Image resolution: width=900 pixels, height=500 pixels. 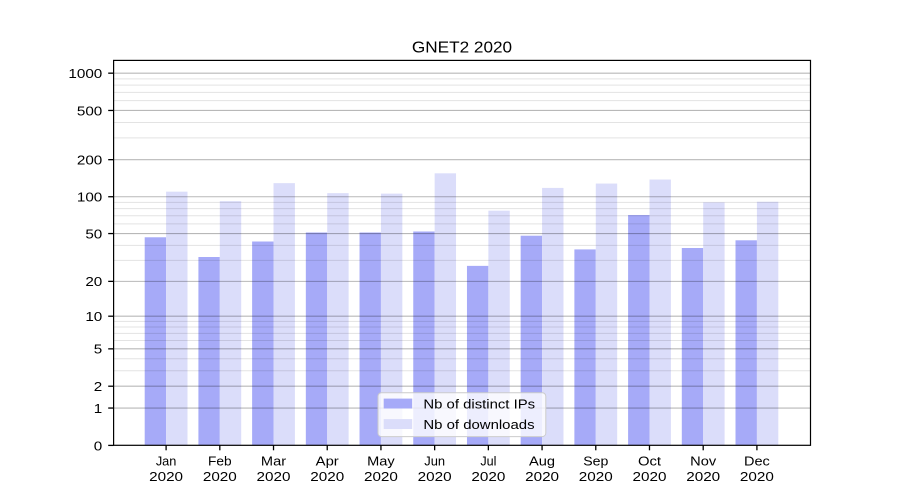 I want to click on svg-text: 5, so click(x=98, y=349).